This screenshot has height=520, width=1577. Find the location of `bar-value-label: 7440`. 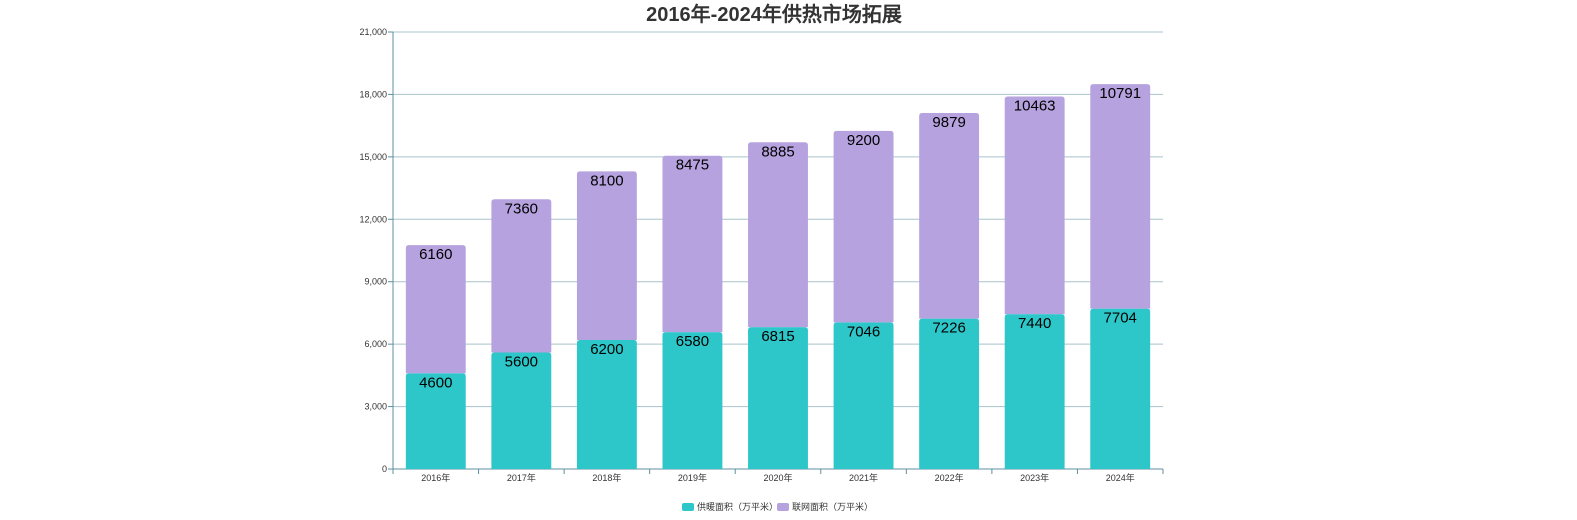

bar-value-label: 7440 is located at coordinates (1034, 323).